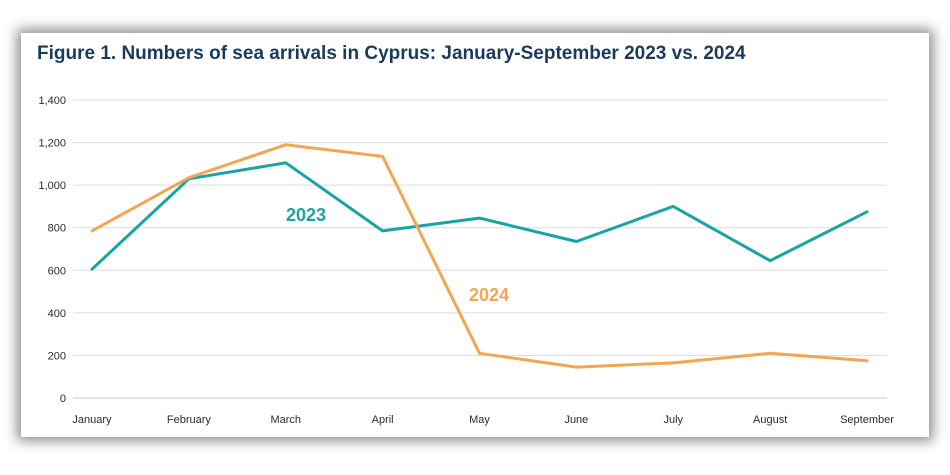 The image size is (950, 475). What do you see at coordinates (57, 356) in the screenshot?
I see `y-tick-label: 200` at bounding box center [57, 356].